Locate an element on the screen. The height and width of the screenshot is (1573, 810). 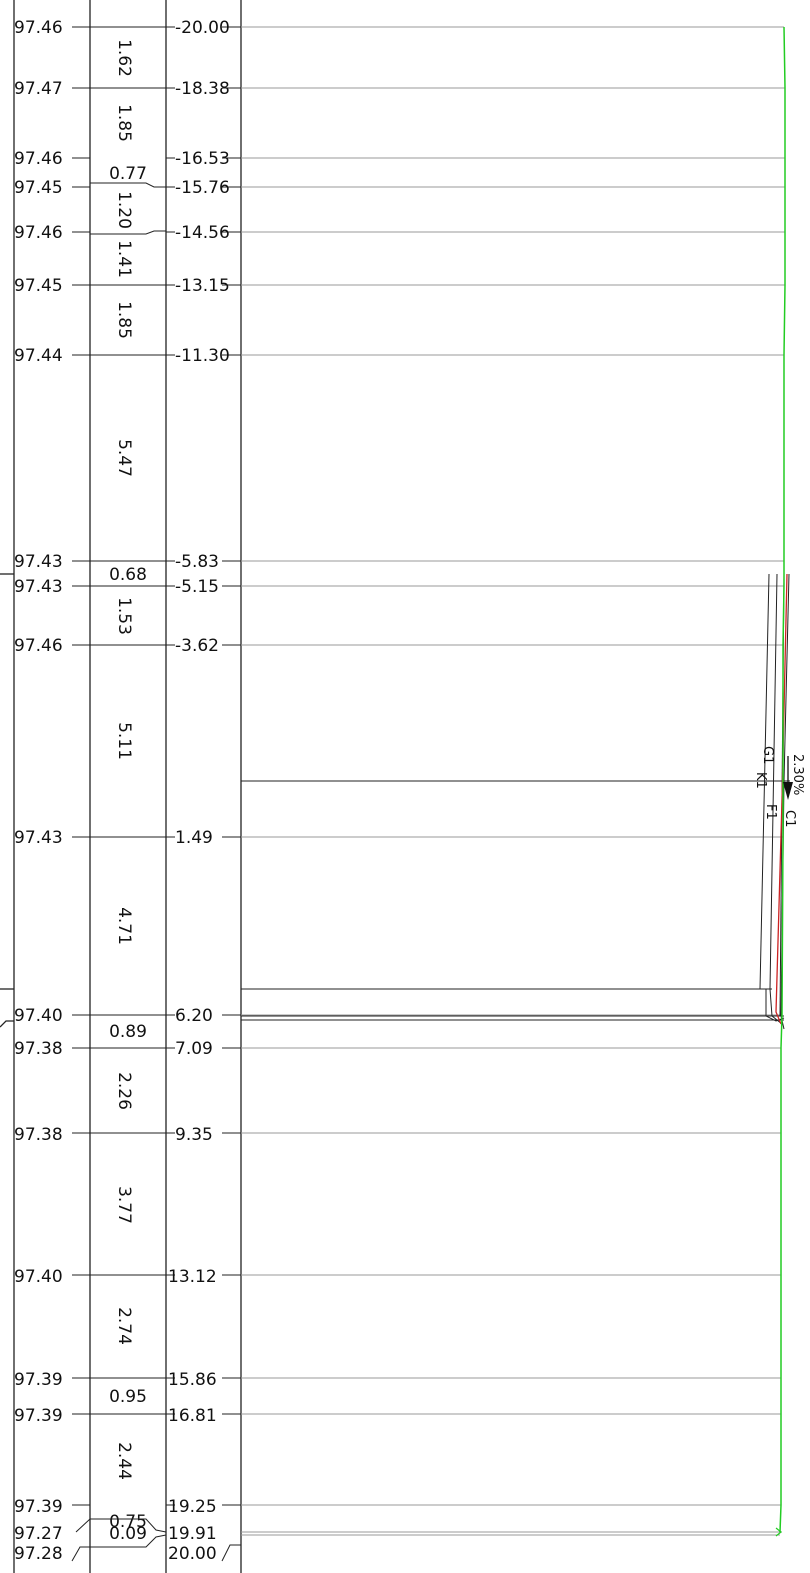
offset-label: -20.00 is located at coordinates (202, 28).